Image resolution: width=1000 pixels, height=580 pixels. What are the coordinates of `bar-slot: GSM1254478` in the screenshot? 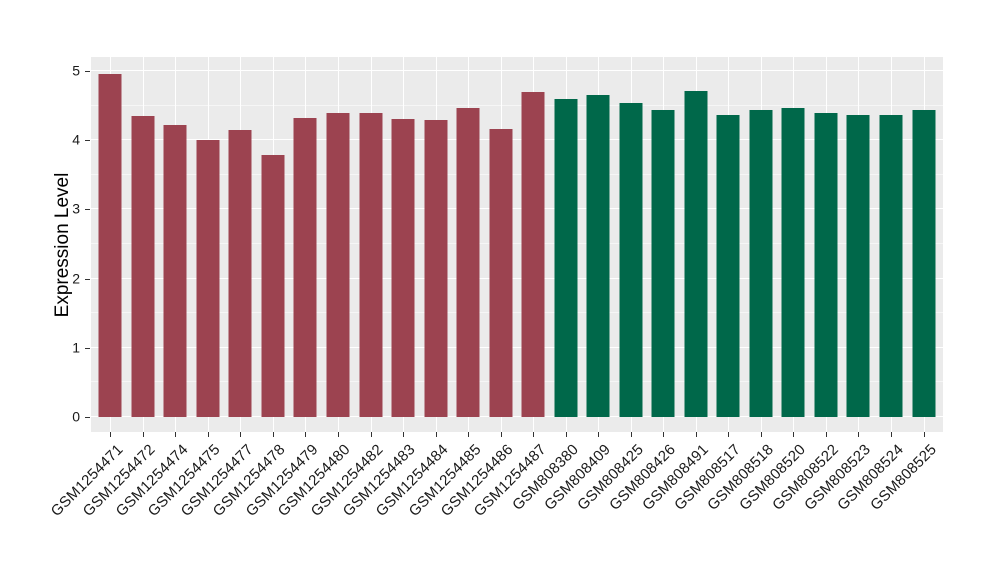 It's located at (250, 288).